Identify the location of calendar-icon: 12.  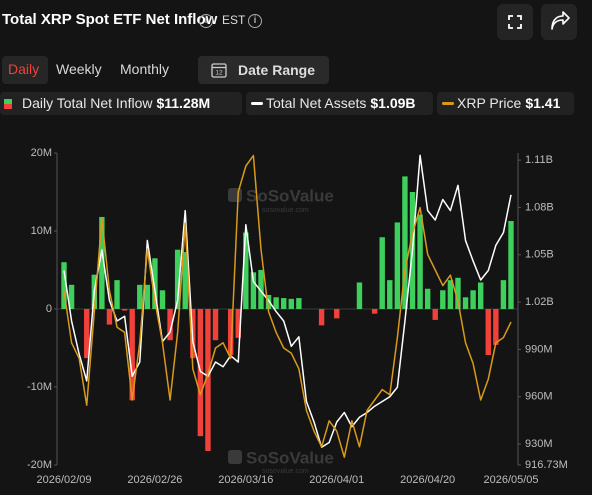
(219, 70).